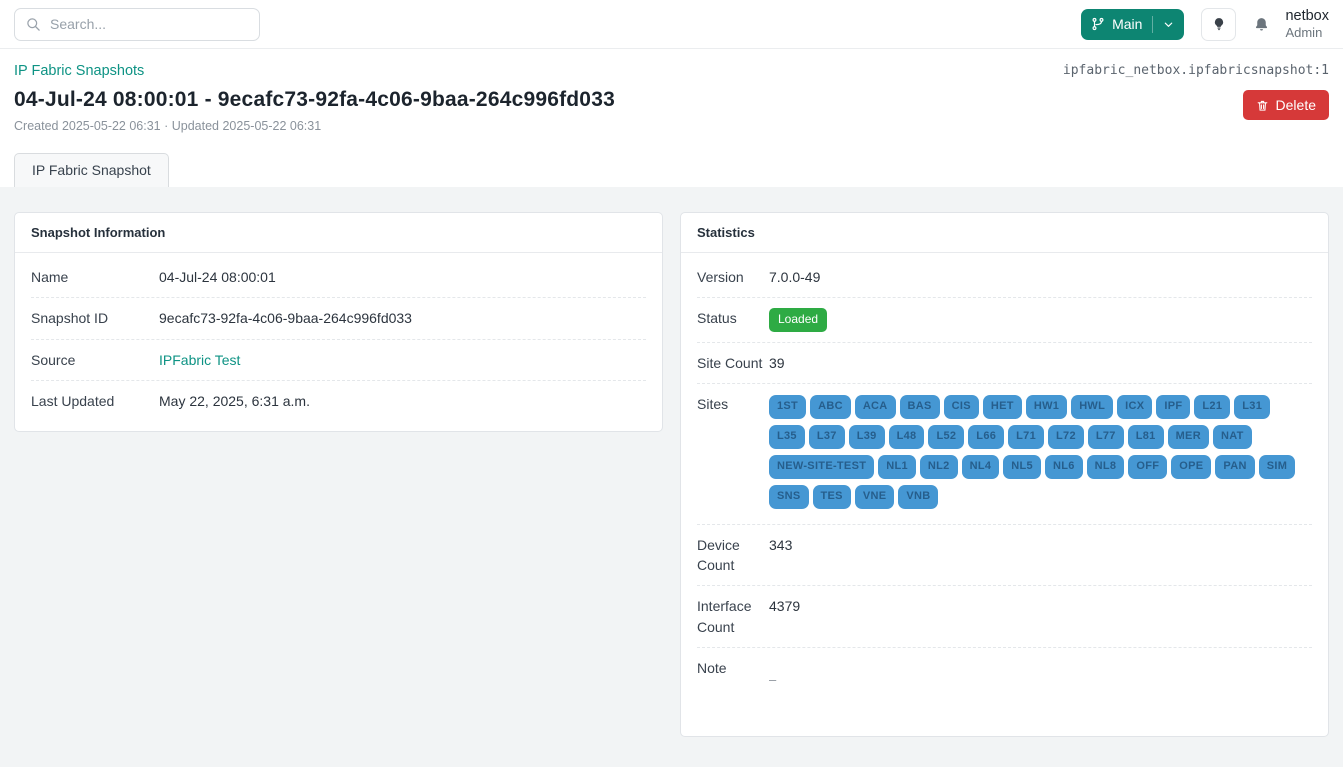  Describe the element at coordinates (961, 406) in the screenshot. I see `site-badge: CIS` at that location.